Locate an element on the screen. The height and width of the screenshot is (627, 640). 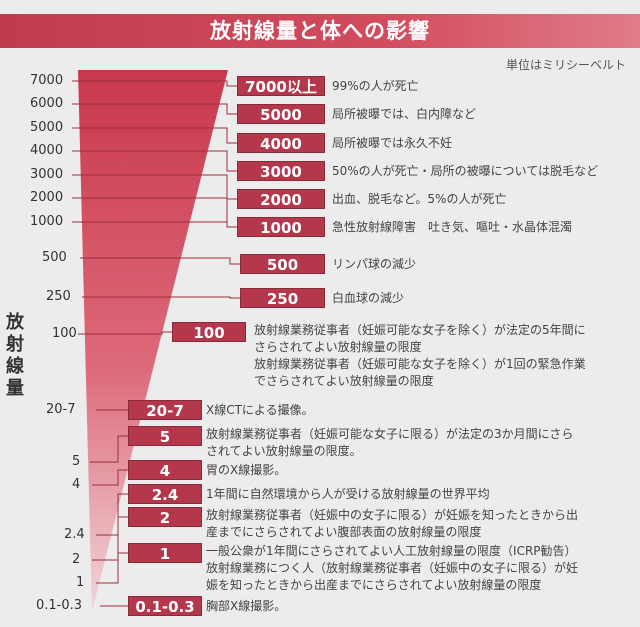
axis-title: 放 射 線 量 is located at coordinates (15, 356).